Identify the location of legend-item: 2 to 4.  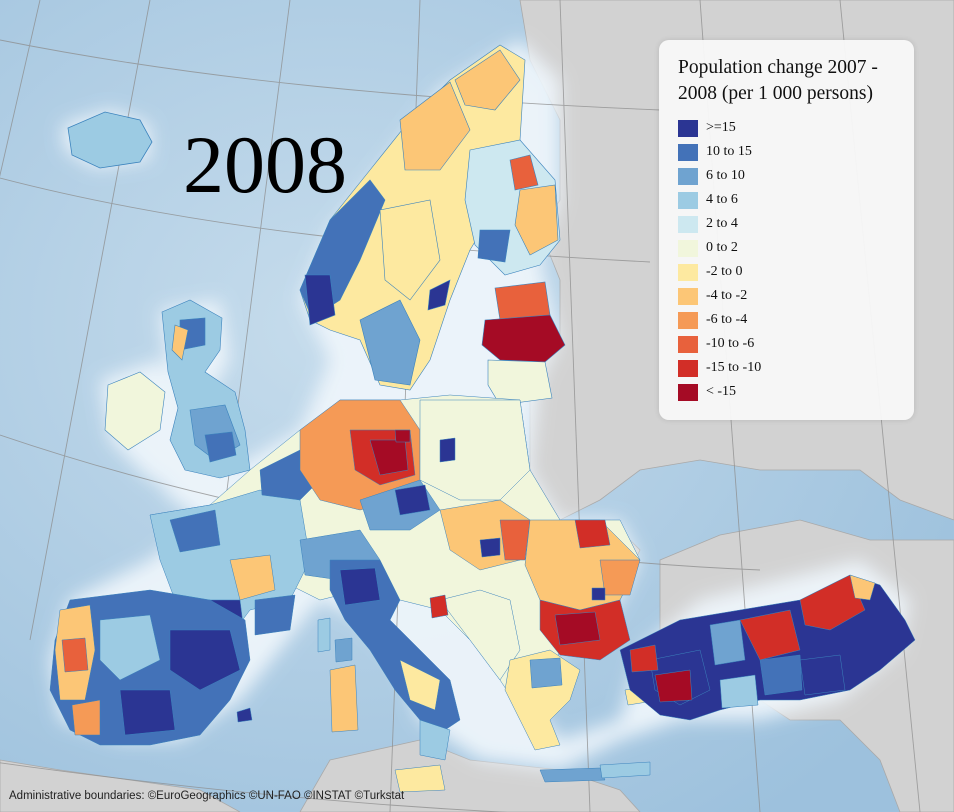
(719, 224).